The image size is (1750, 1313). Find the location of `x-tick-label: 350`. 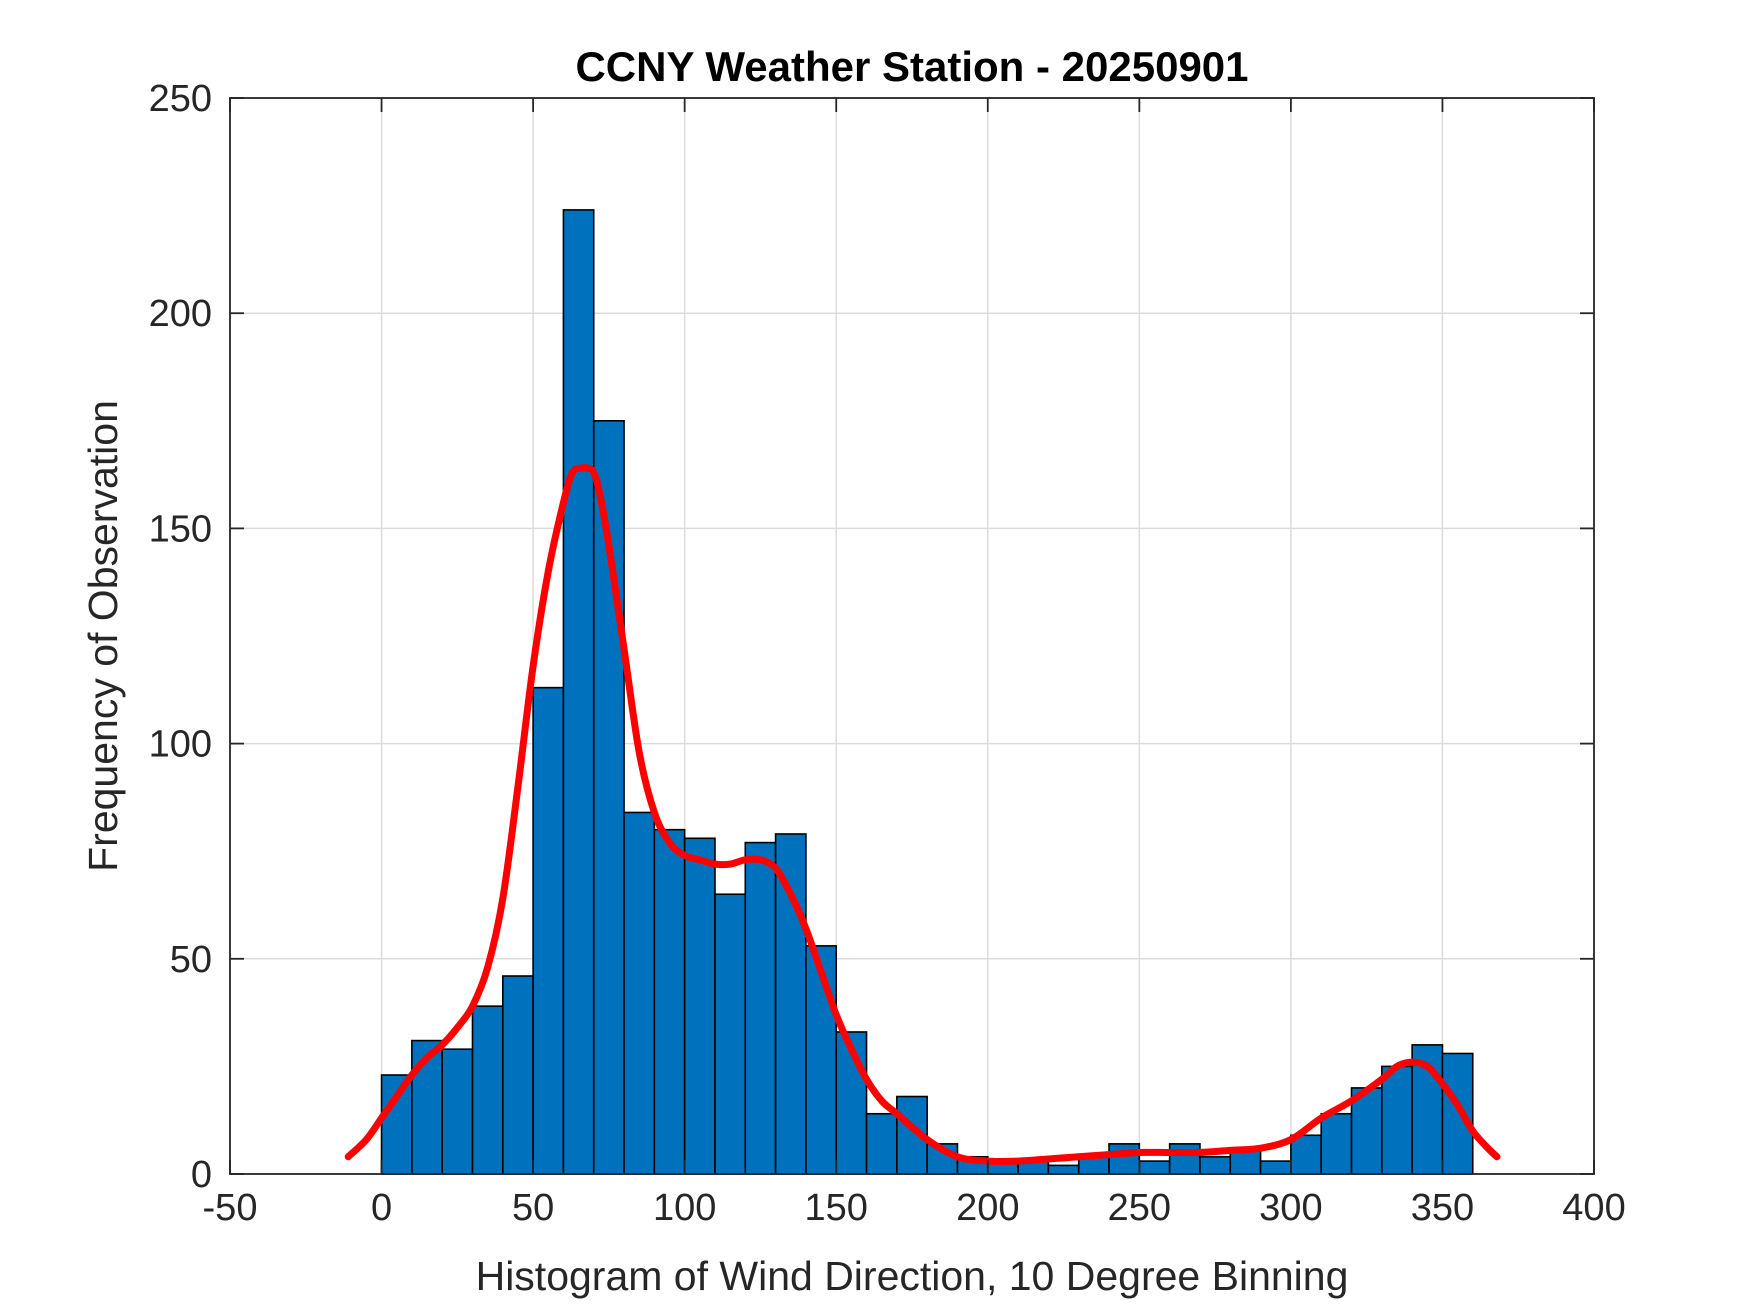

x-tick-label: 350 is located at coordinates (1442, 1208).